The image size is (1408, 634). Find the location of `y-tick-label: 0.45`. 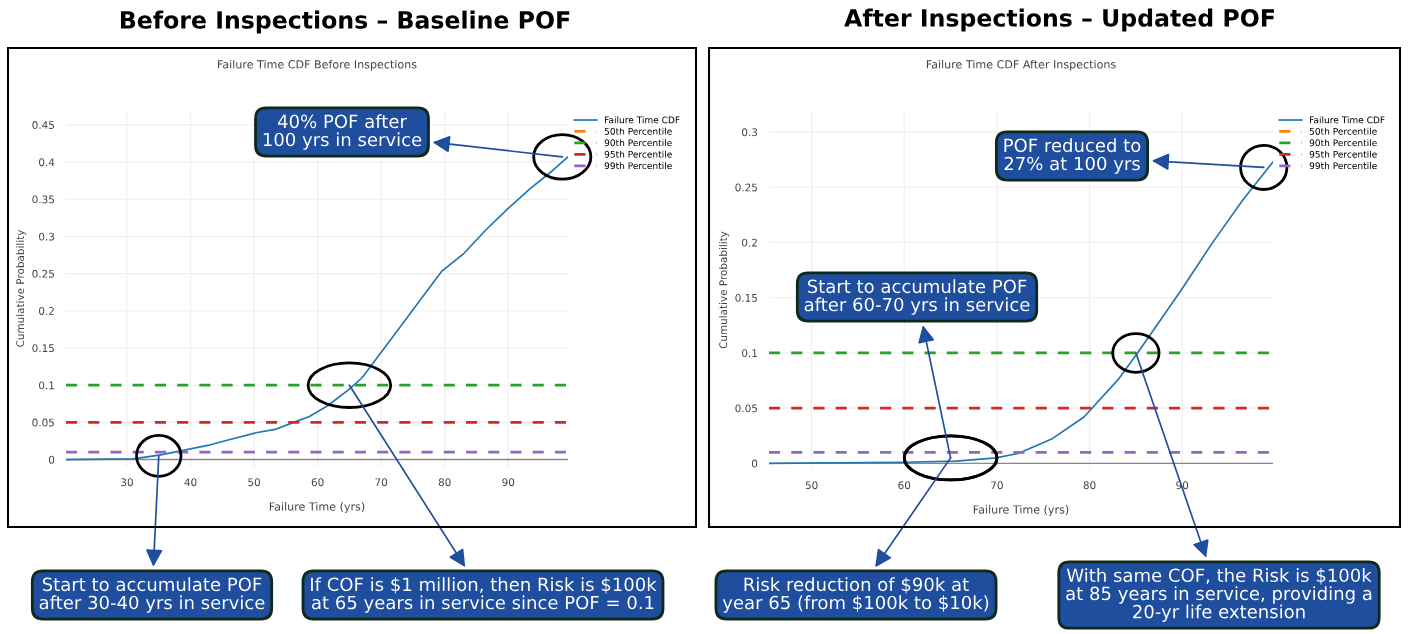

y-tick-label: 0.45 is located at coordinates (43, 125).